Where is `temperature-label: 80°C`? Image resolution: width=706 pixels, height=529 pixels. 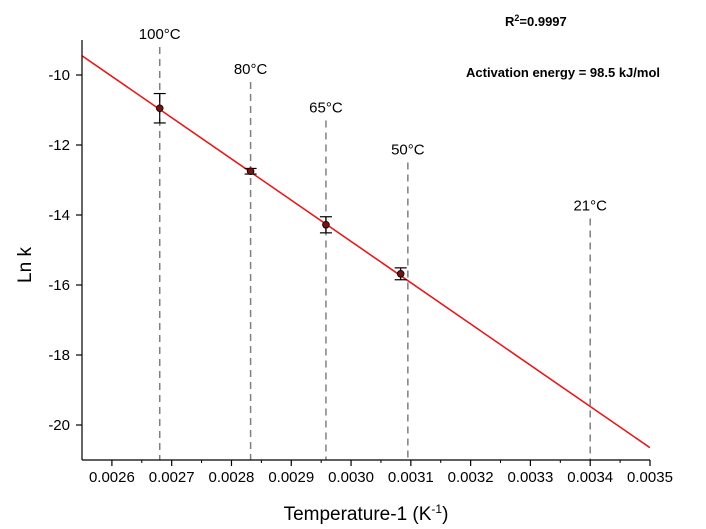 temperature-label: 80°C is located at coordinates (251, 69).